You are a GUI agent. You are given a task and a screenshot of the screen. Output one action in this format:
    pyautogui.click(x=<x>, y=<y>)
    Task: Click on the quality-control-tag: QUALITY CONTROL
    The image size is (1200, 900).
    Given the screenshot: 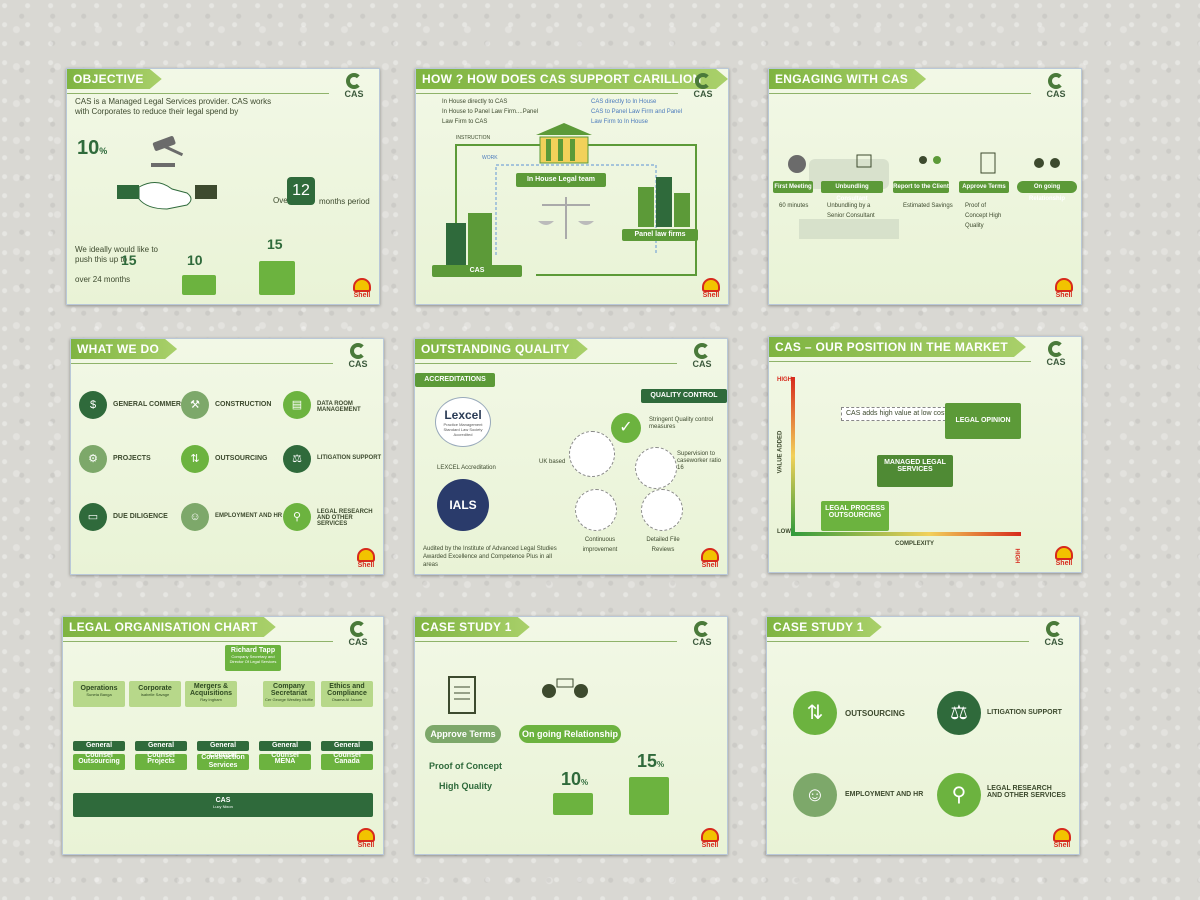 What is the action you would take?
    pyautogui.click(x=684, y=396)
    